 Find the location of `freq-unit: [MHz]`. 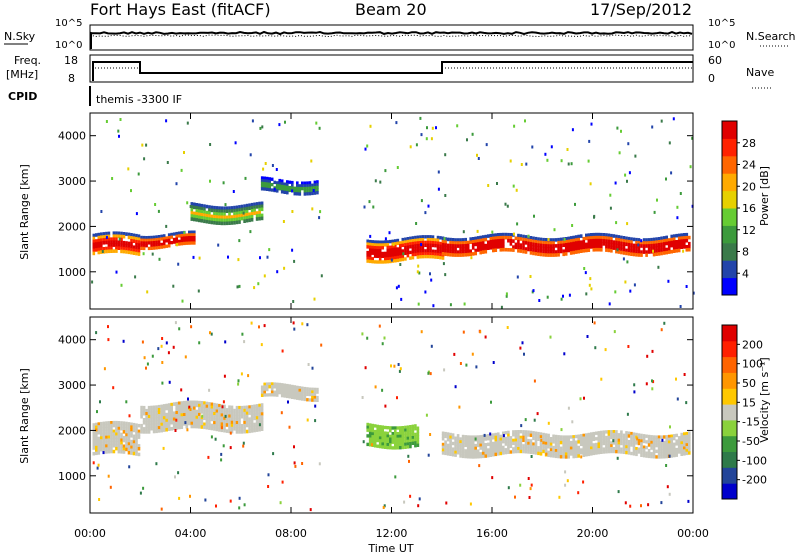

freq-unit: [MHz] is located at coordinates (22, 74).